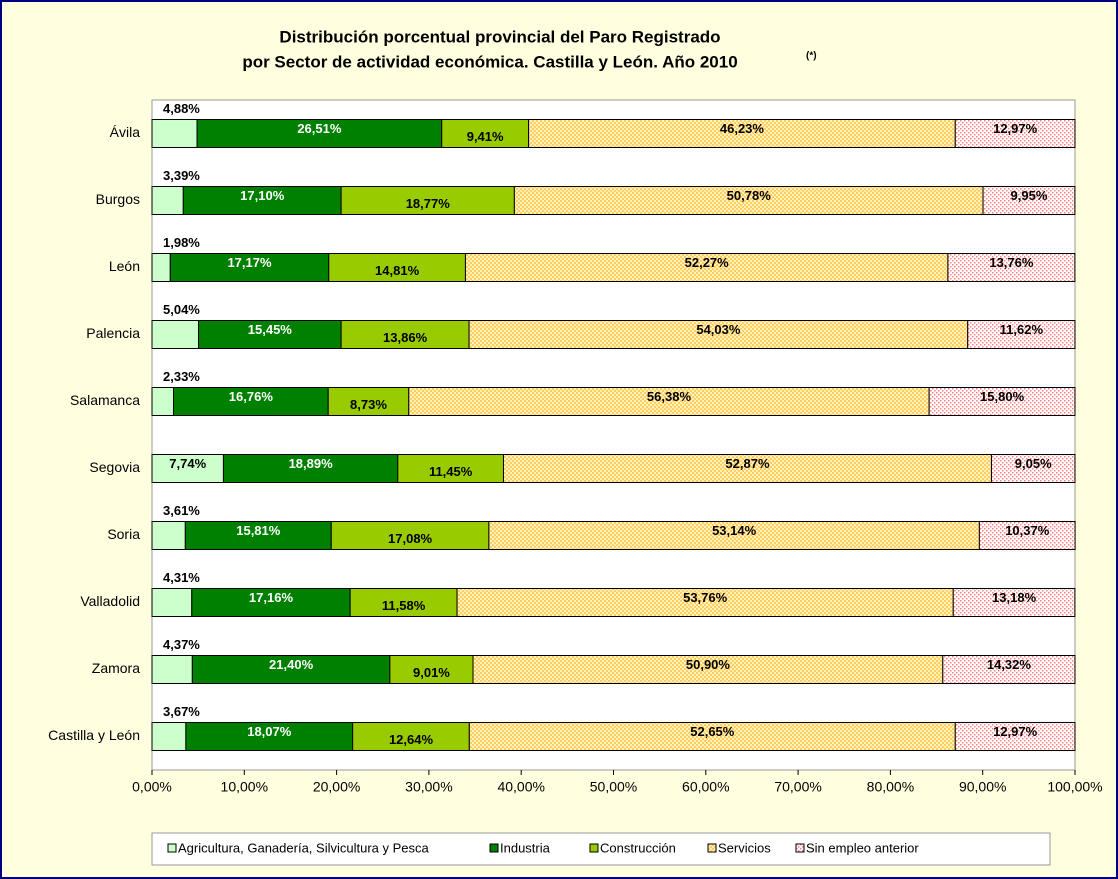 This screenshot has width=1118, height=879. Describe the element at coordinates (244, 787) in the screenshot. I see `x-tick-label: 10,00%` at that location.